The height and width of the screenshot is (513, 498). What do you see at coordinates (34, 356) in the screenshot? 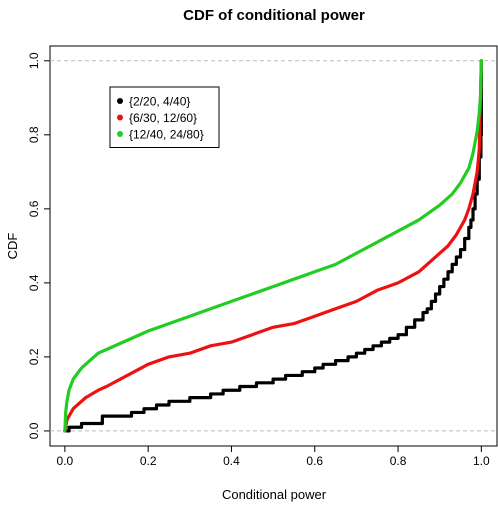
I see `y-tick-label-1: 0.2` at bounding box center [34, 356].